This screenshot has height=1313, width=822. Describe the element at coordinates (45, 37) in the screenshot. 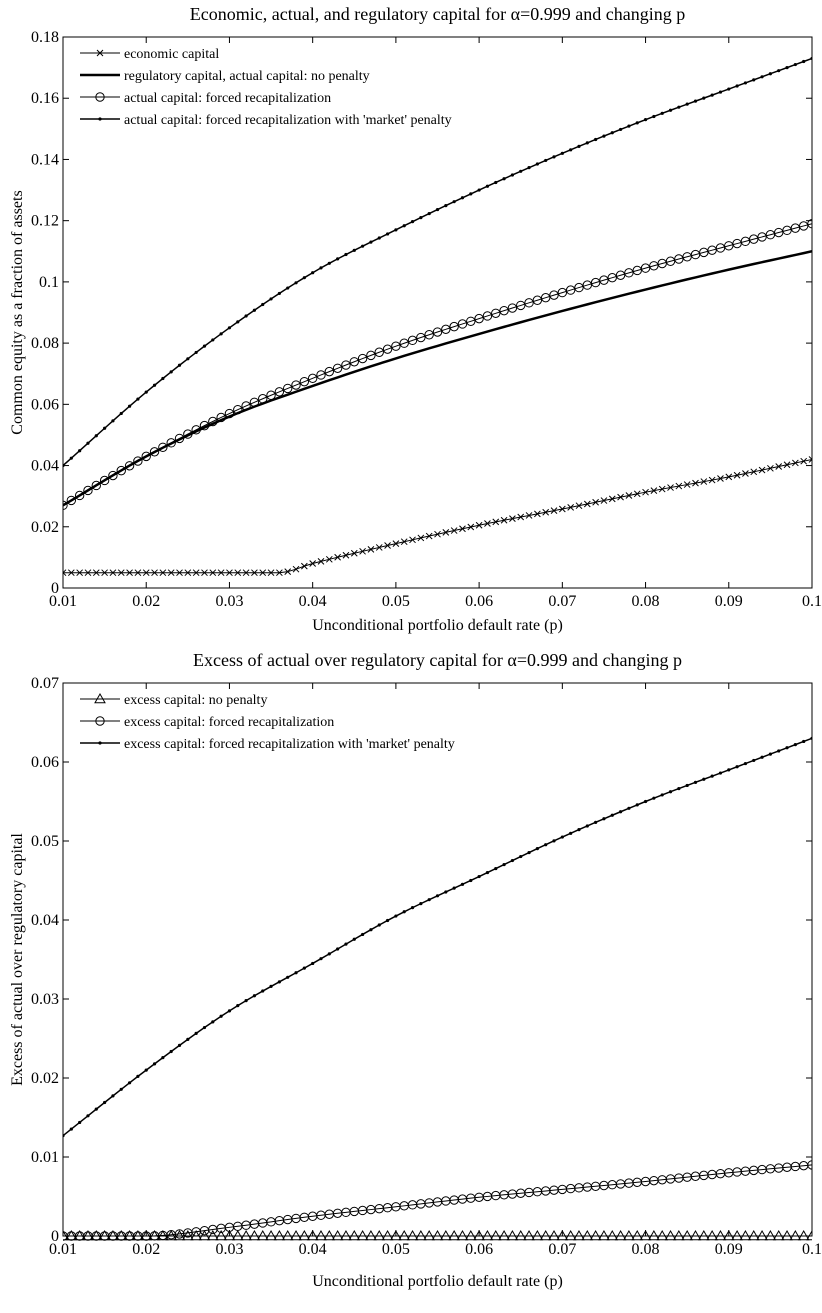

I see `y-tick-label: 0.18` at that location.